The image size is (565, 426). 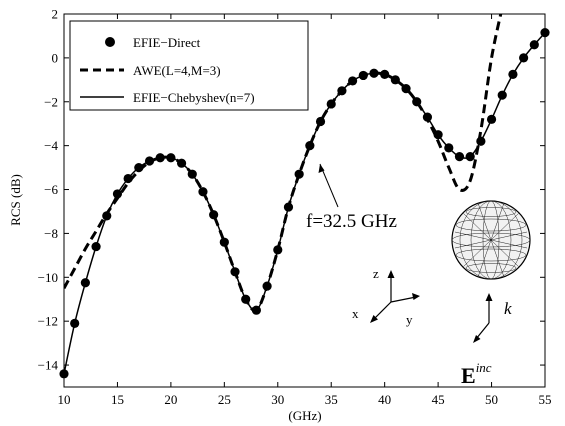 What do you see at coordinates (438, 399) in the screenshot?
I see `x-tick-label: 45` at bounding box center [438, 399].